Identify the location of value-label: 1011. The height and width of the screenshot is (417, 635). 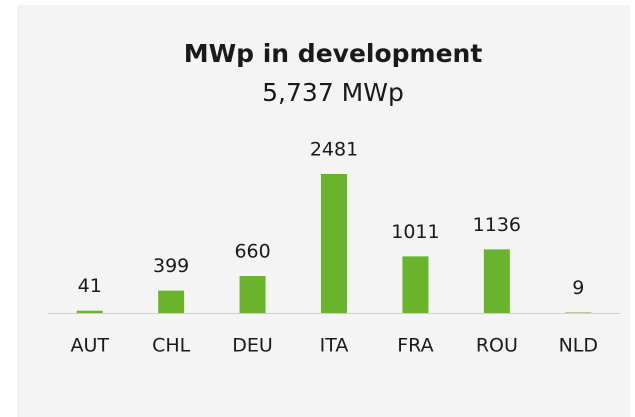
(415, 232).